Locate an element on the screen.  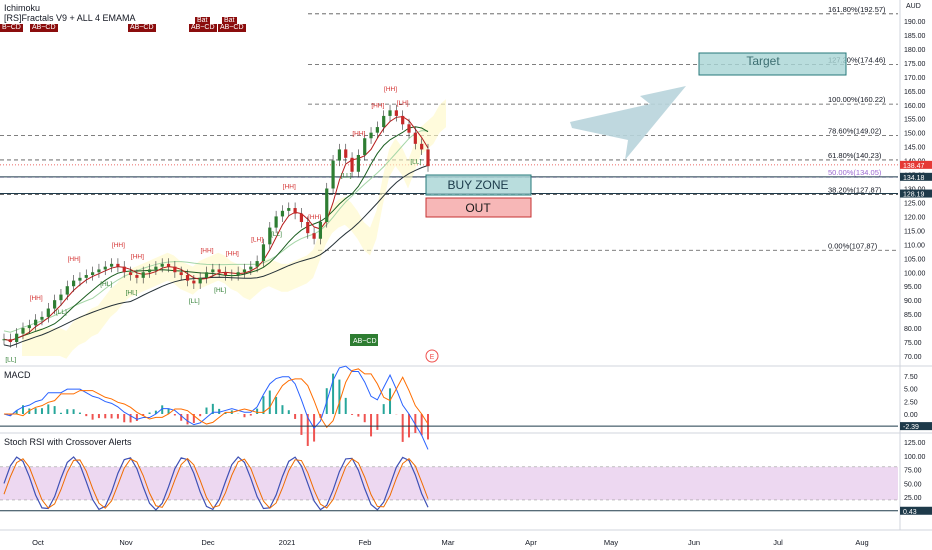
x-tick-label: 2021 is located at coordinates (287, 542).